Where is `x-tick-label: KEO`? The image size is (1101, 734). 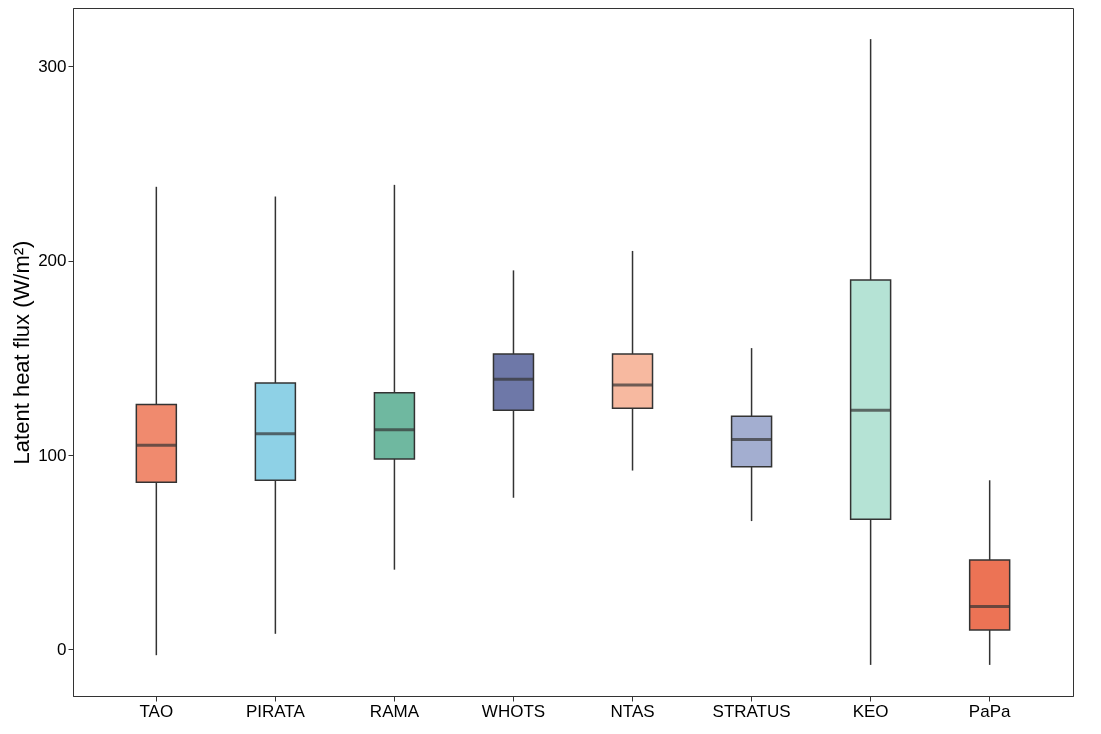 x-tick-label: KEO is located at coordinates (870, 711).